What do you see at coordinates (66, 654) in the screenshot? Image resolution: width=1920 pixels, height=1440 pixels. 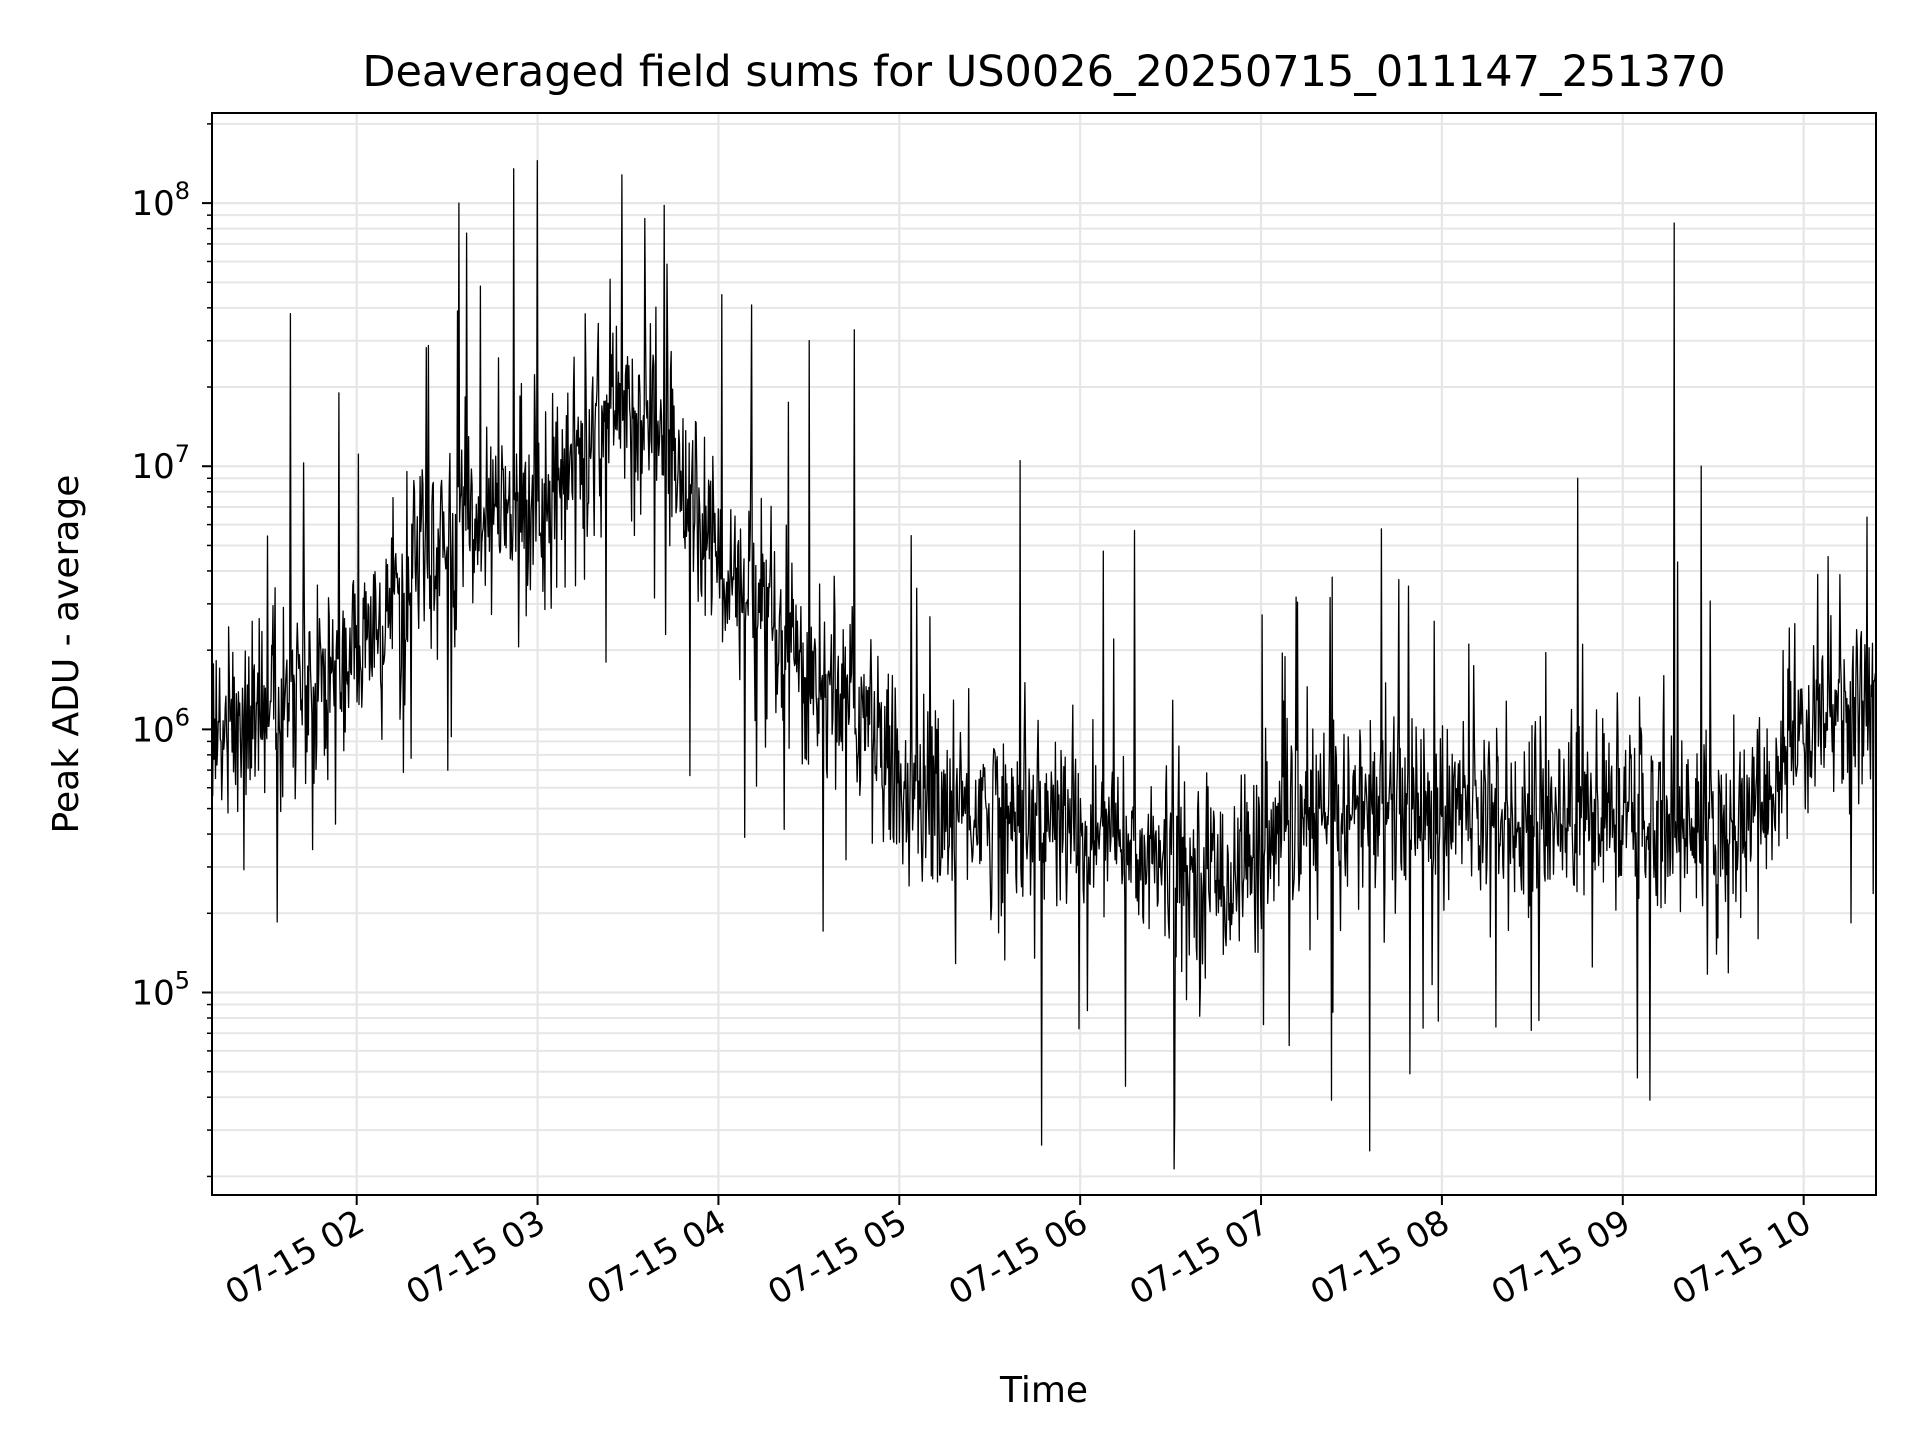 I see `y-axis-label: Peak ADU - average` at bounding box center [66, 654].